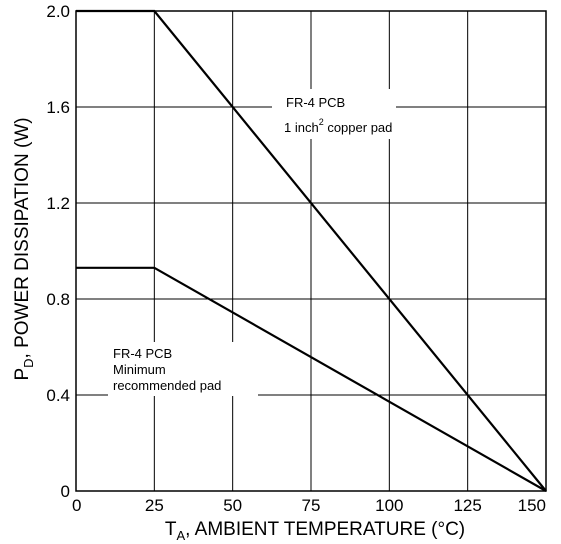  I want to click on y-tick-label: 0.4, so click(58, 395).